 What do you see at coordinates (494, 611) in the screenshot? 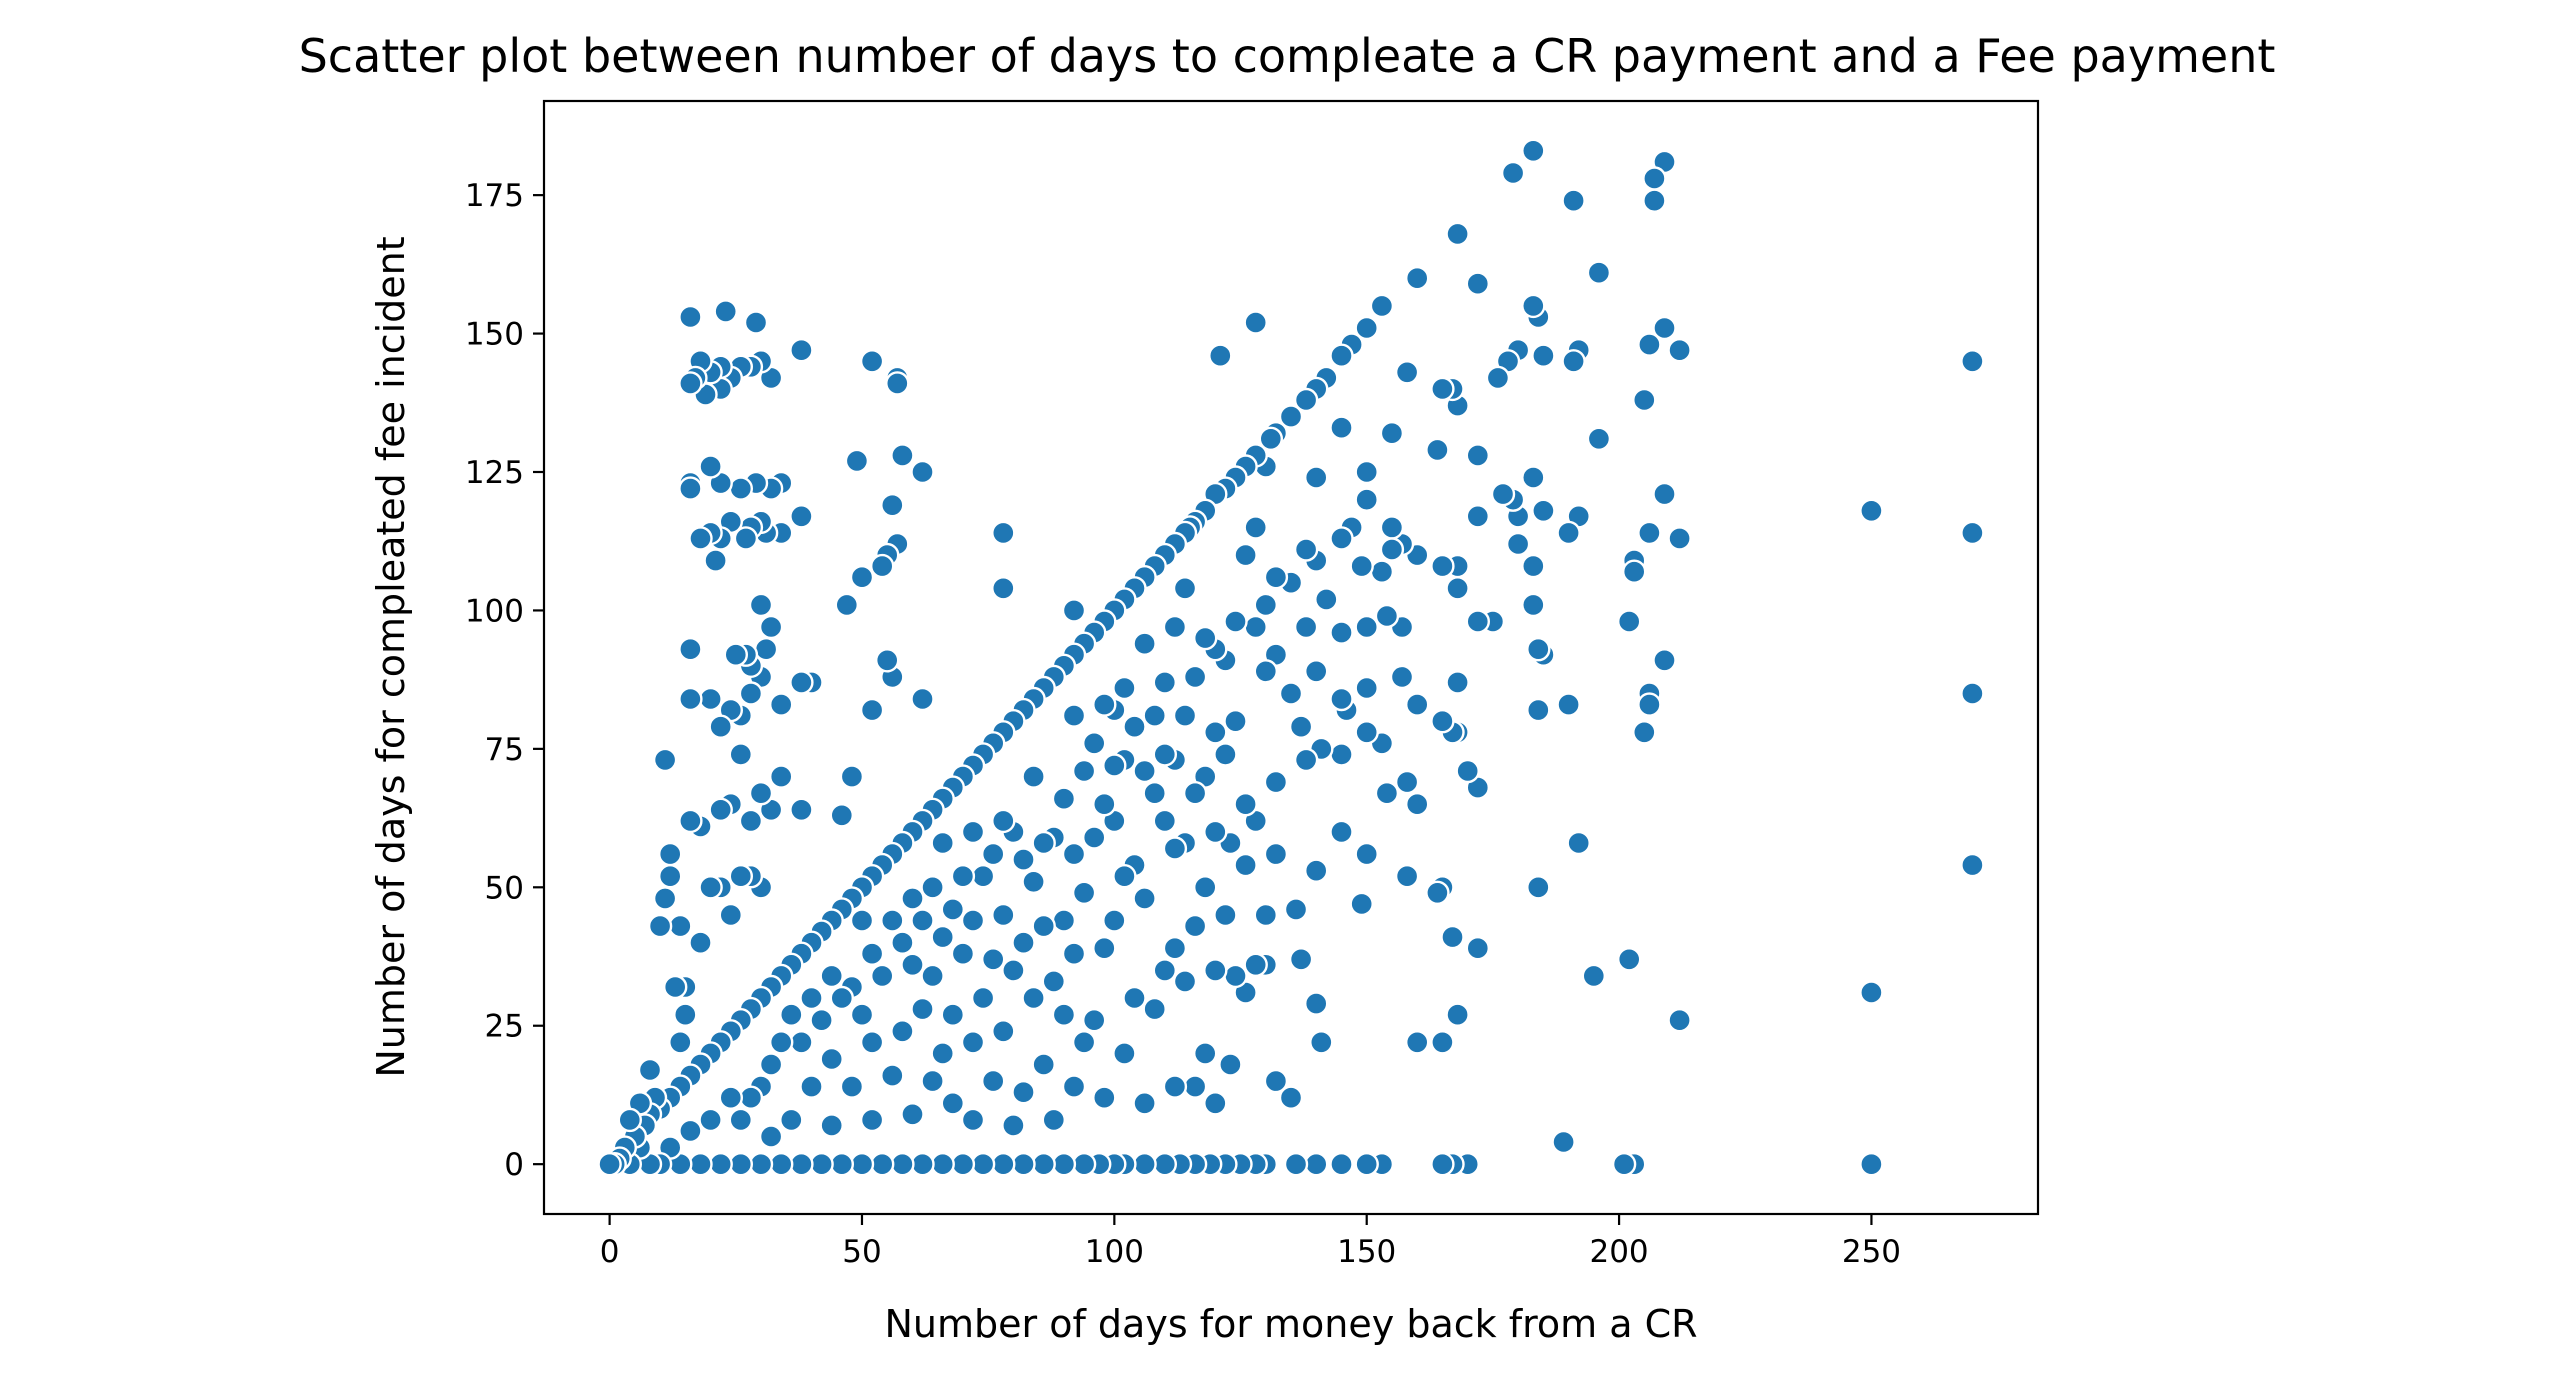
I see `y-tick-label: 100` at bounding box center [494, 611].